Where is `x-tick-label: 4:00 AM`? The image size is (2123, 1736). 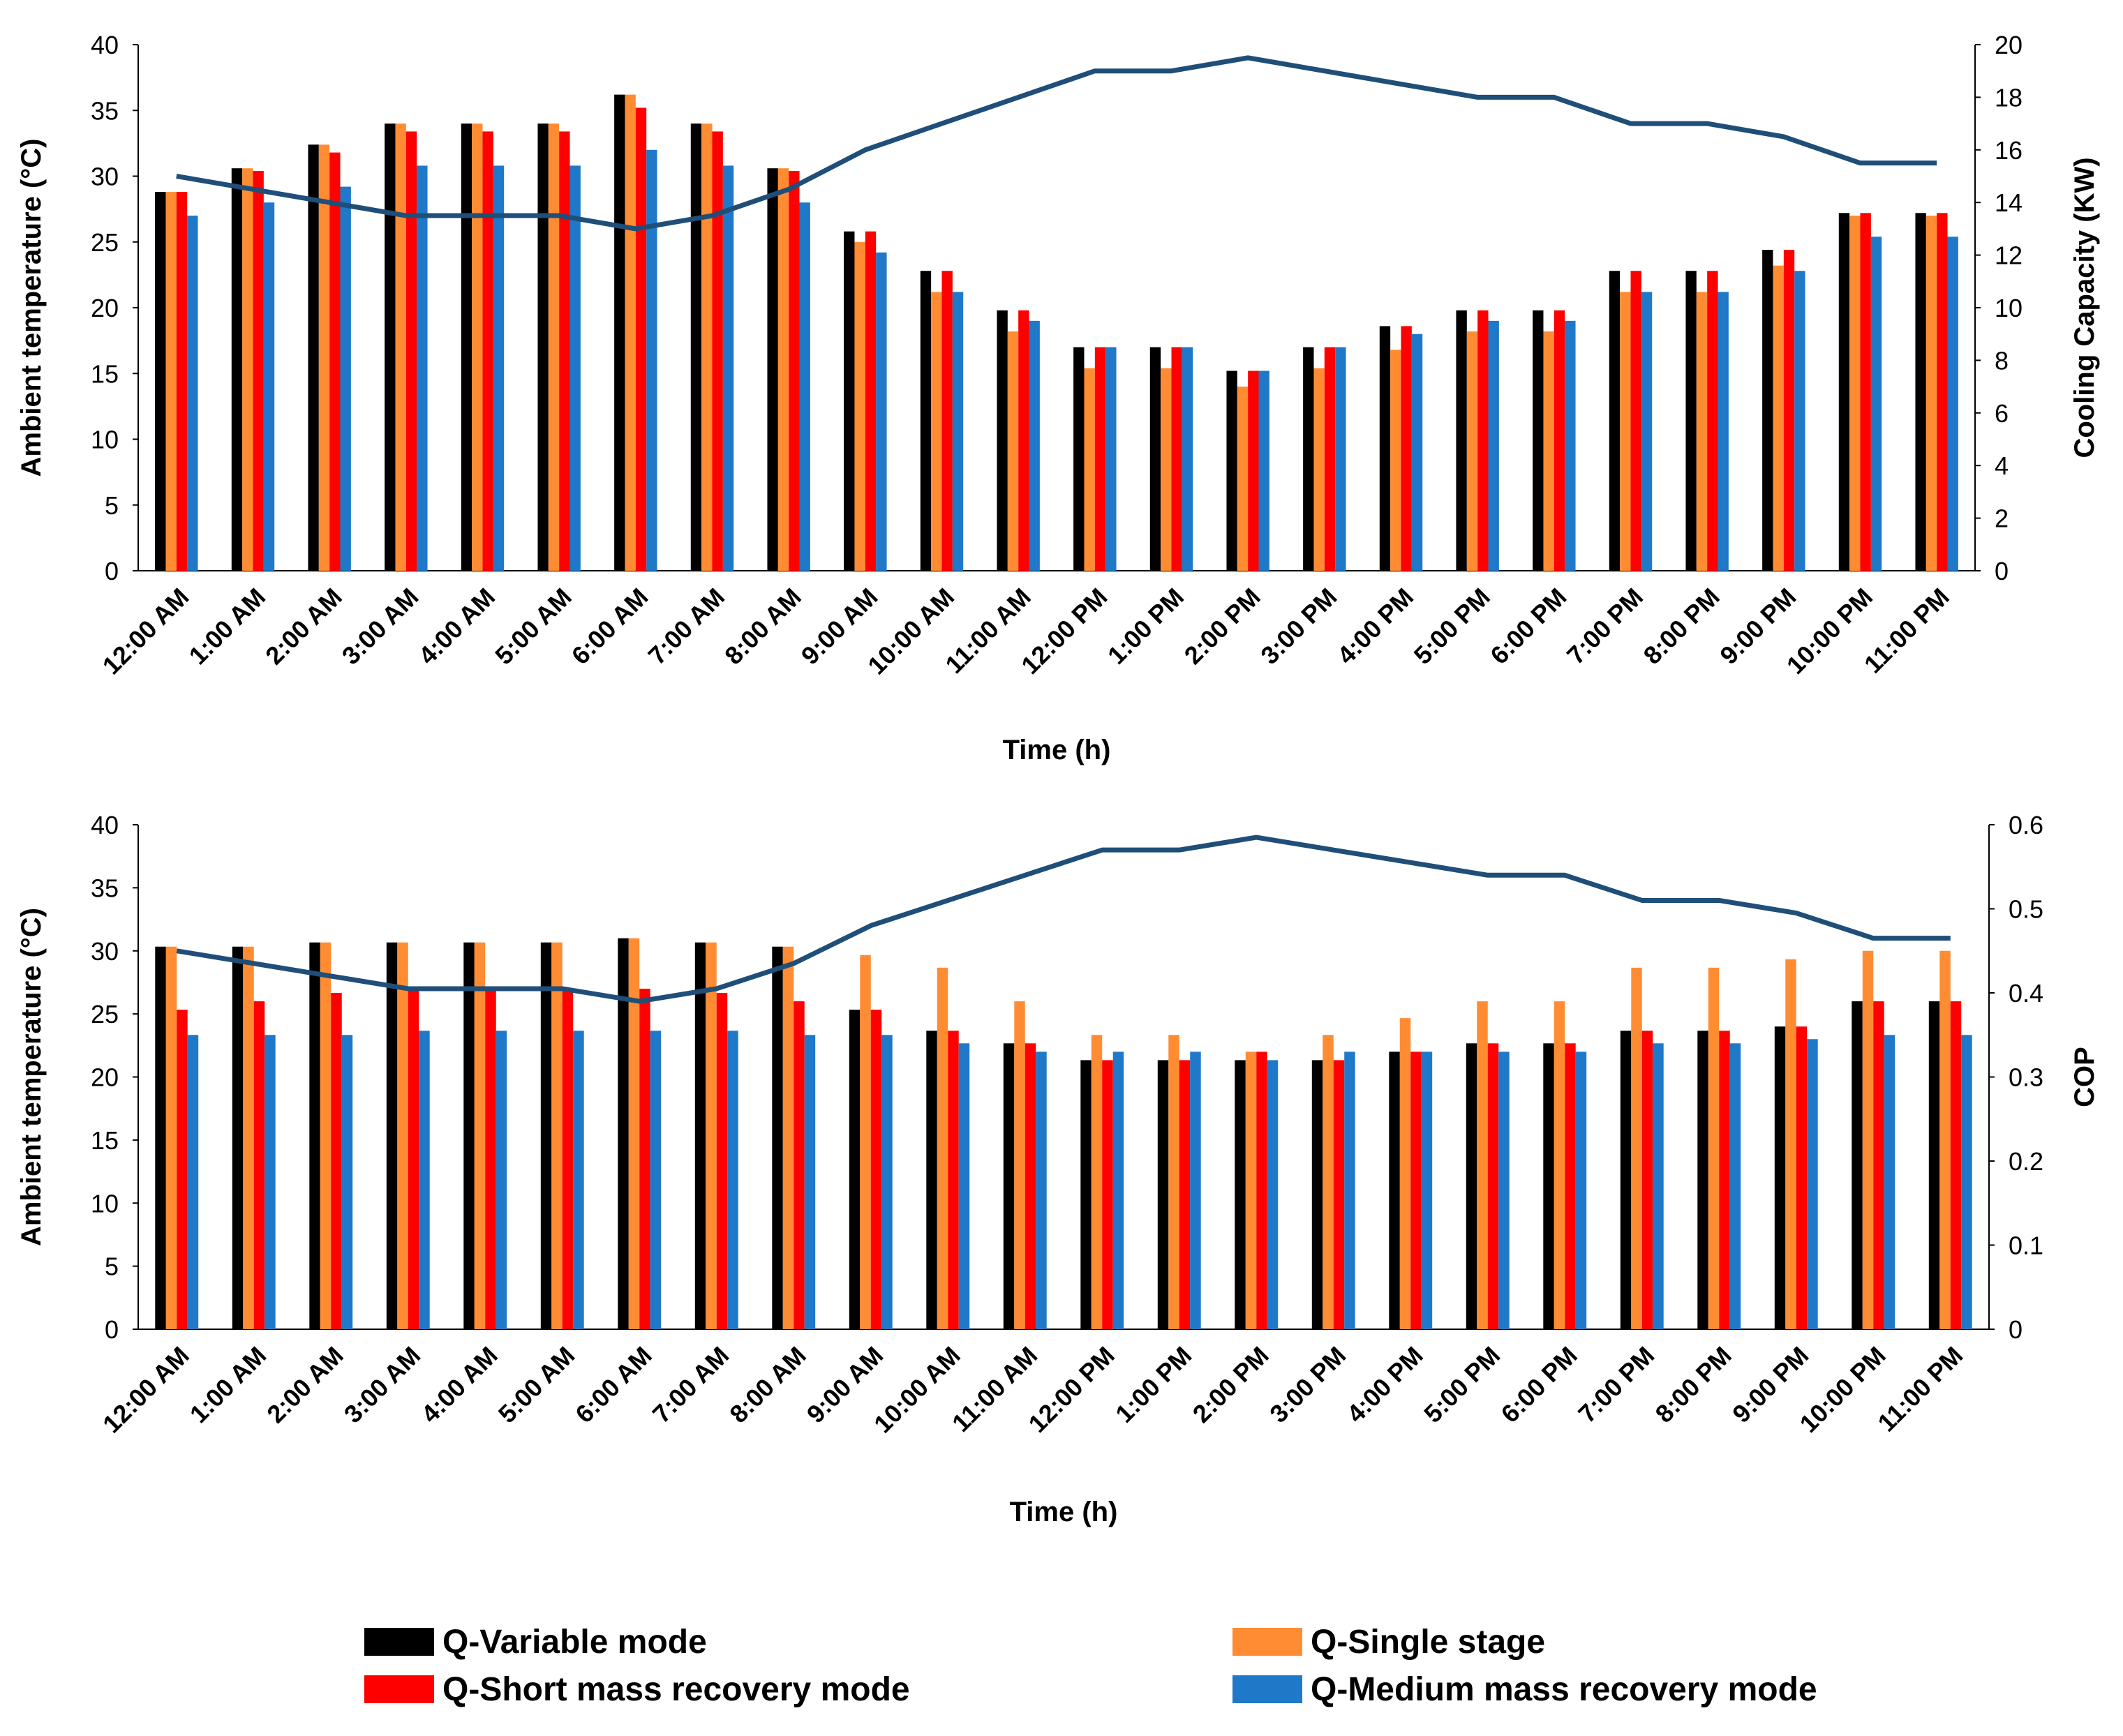 x-tick-label: 4:00 AM is located at coordinates (459, 1385).